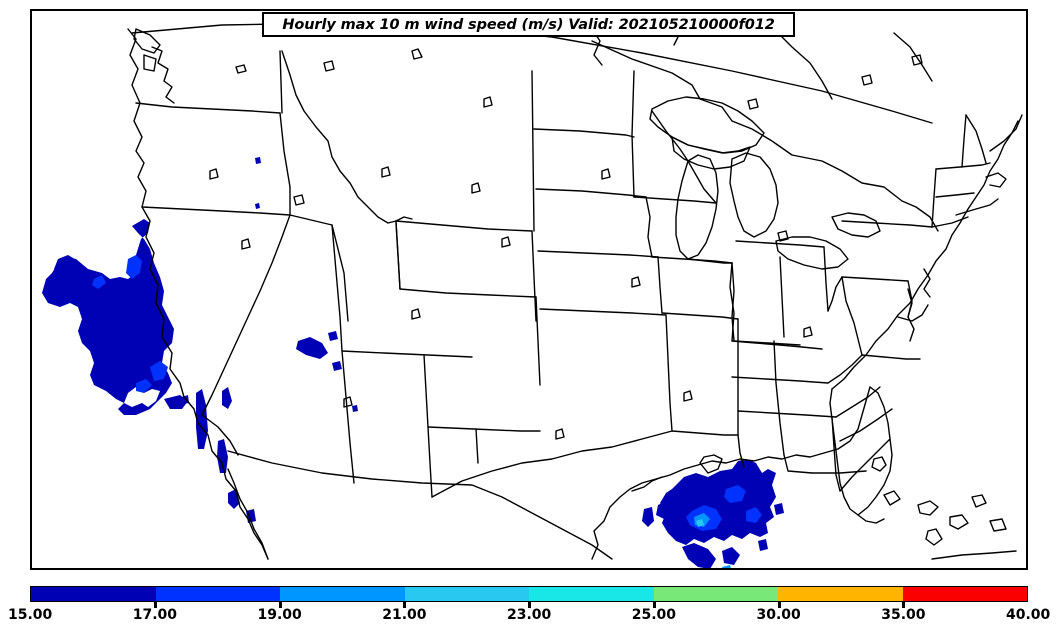 The height and width of the screenshot is (632, 1057). Describe the element at coordinates (669, 373) in the screenshot. I see `state-border-ok-ar` at that location.